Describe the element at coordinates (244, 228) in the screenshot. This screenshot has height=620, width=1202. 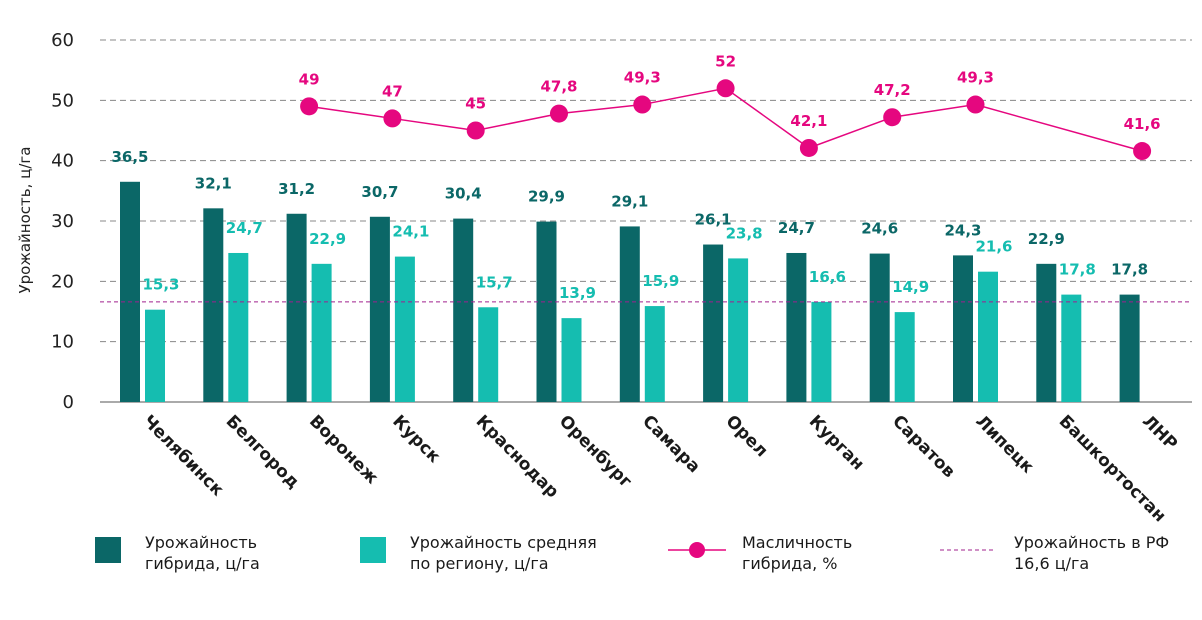
I see `data-label-region-average: 24,7` at that location.